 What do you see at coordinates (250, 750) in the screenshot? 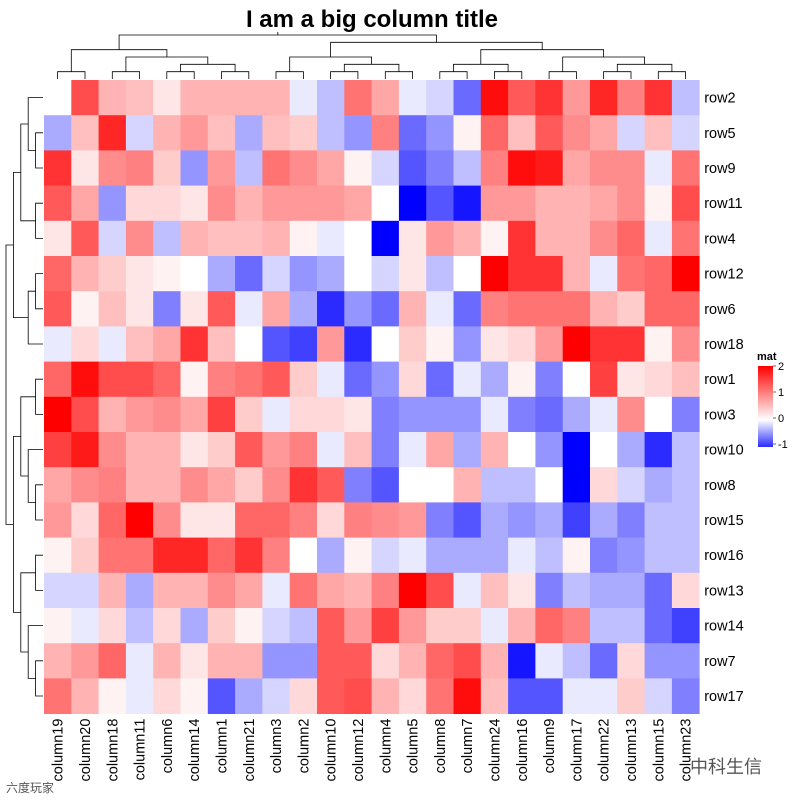
I see `column-label: column21` at bounding box center [250, 750].